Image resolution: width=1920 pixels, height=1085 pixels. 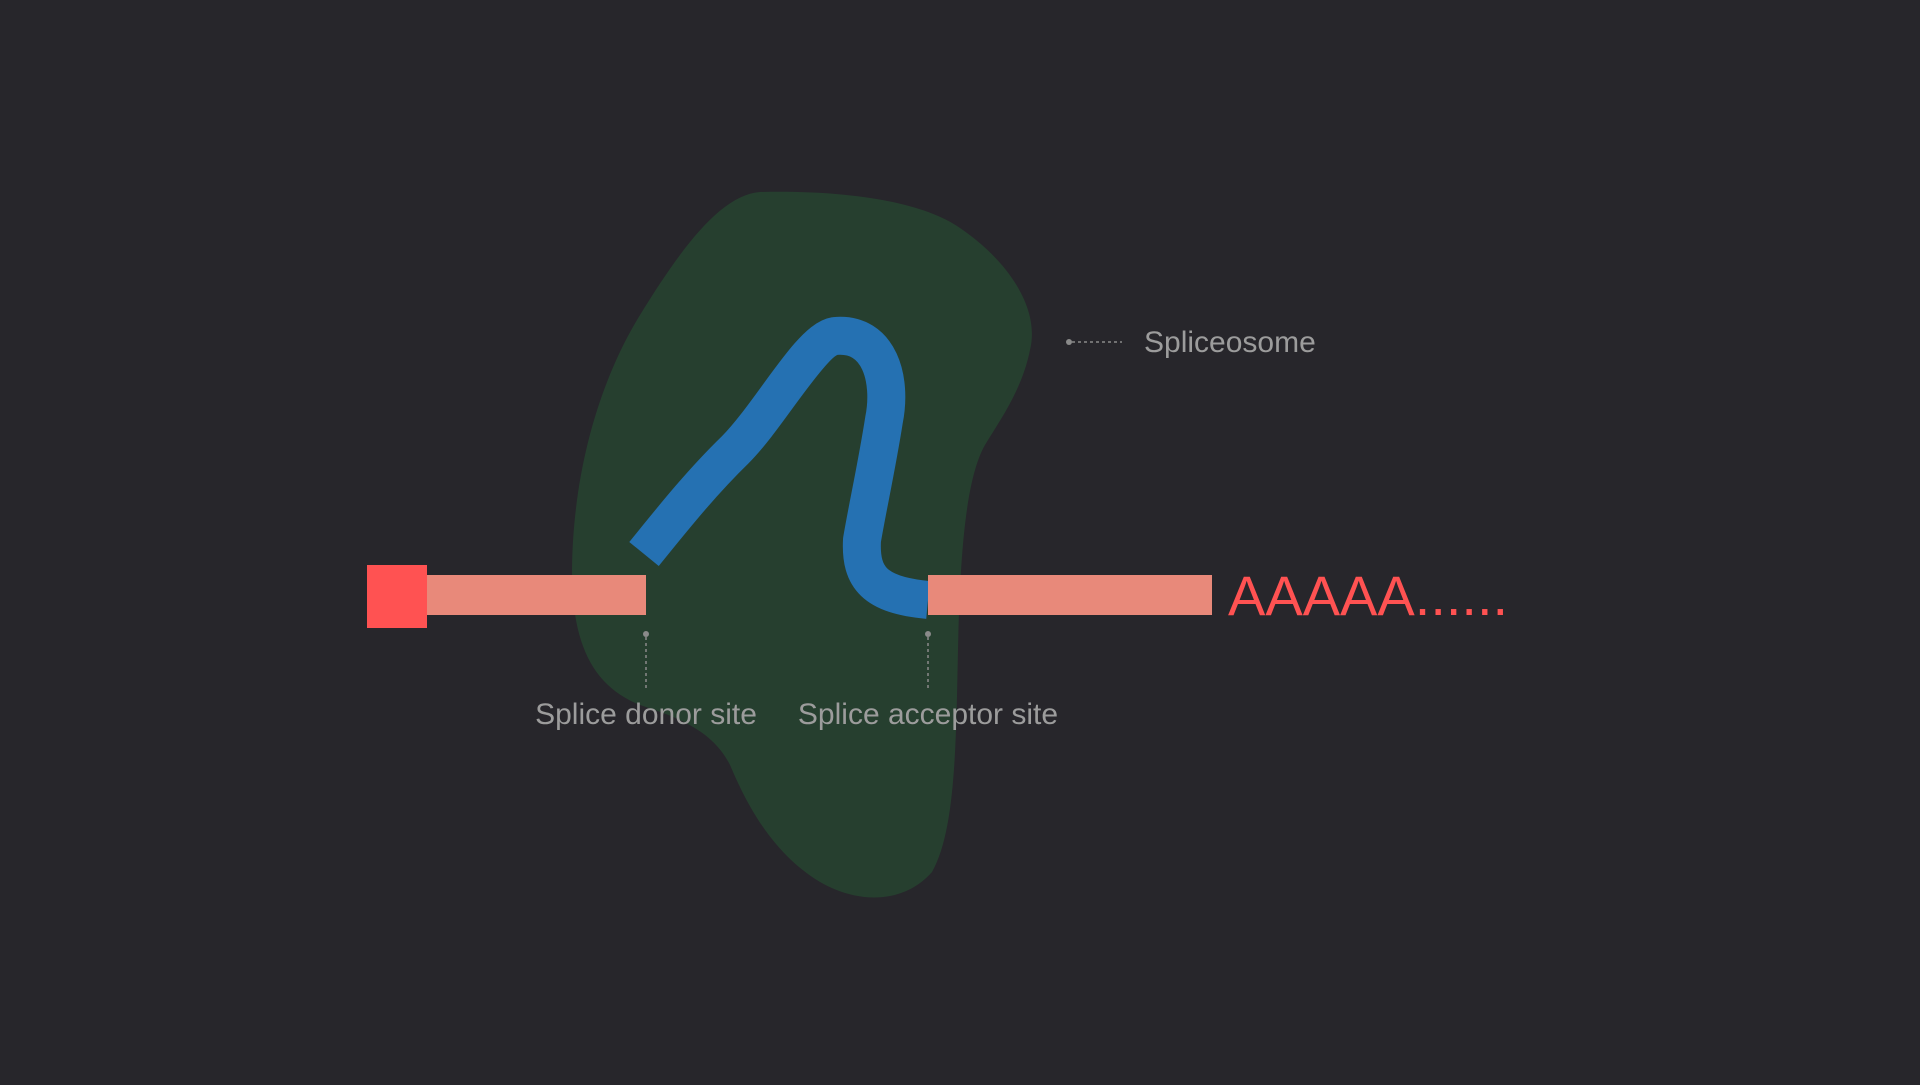 I want to click on spliceosome-label: Spliceosome, so click(x=1230, y=342).